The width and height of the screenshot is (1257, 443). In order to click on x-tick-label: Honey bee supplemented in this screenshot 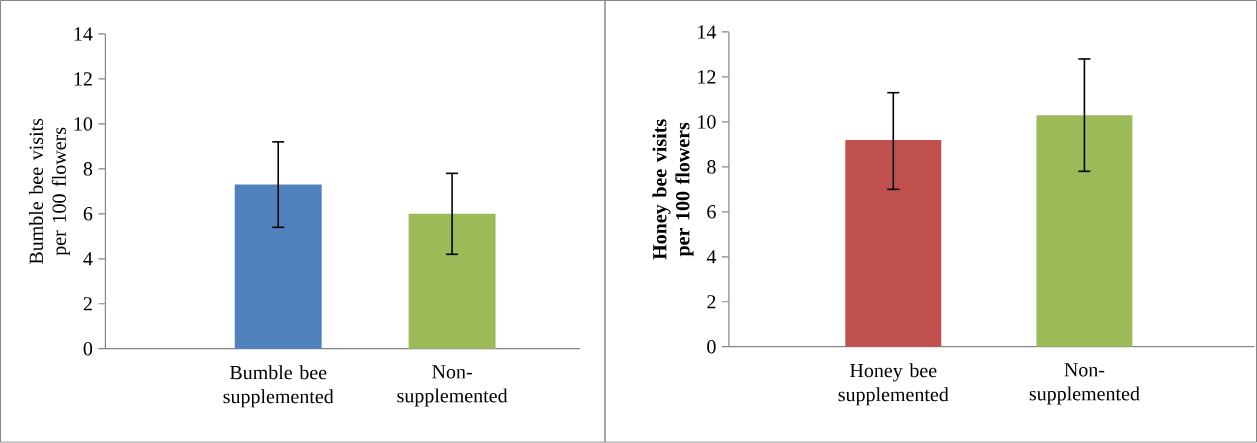, I will do `click(893, 384)`.